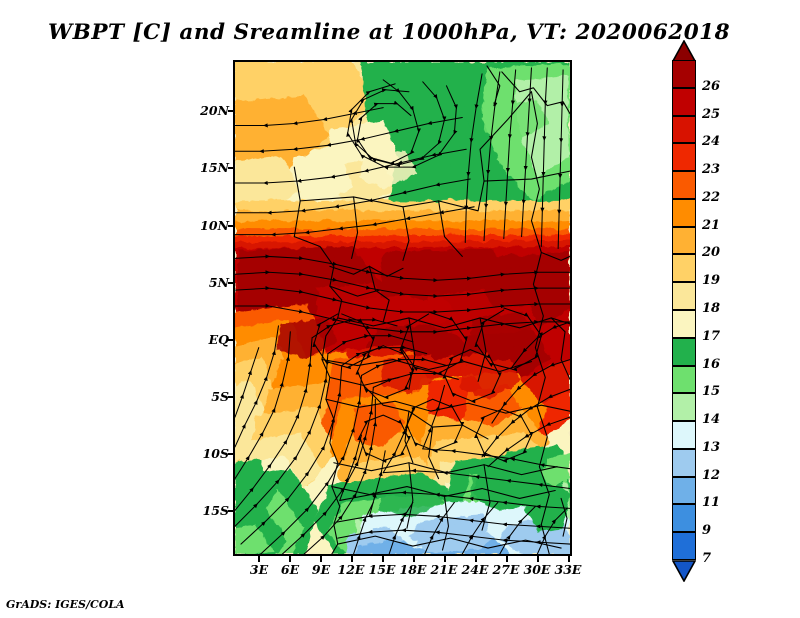 This screenshot has width=800, height=618. I want to click on colorbar-tick-label: 12, so click(711, 475).